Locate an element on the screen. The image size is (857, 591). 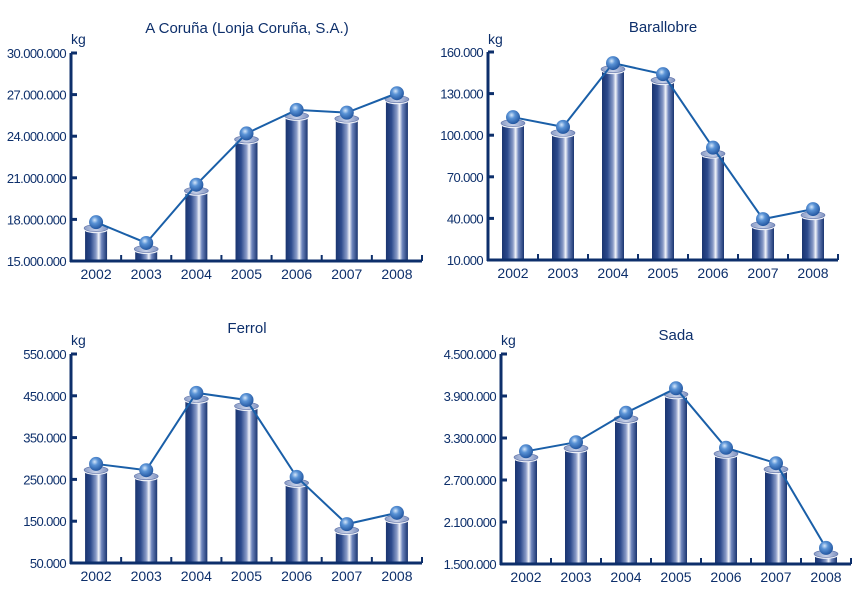
y-tick-label: 10.000 is located at coordinates (465, 260).